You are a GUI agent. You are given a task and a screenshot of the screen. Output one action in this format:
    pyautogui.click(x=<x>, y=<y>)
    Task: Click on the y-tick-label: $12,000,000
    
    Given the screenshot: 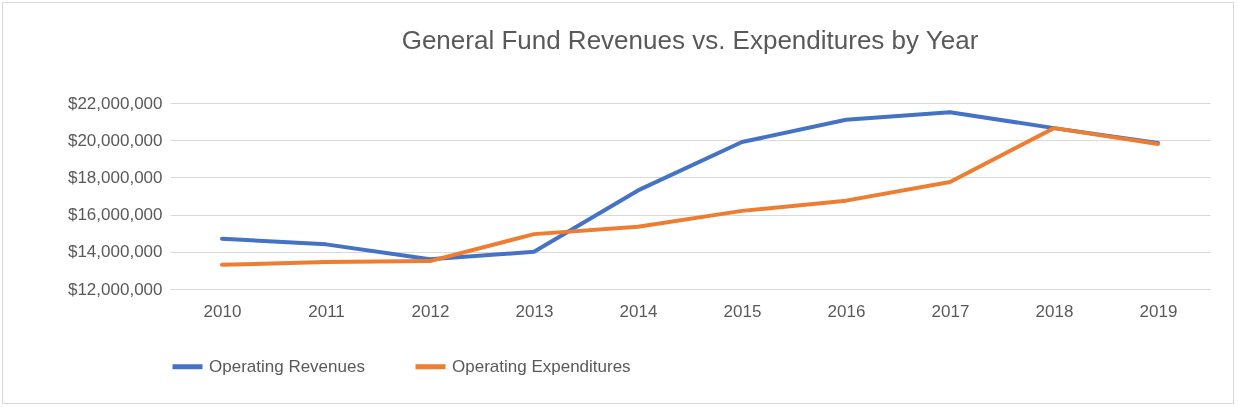 What is the action you would take?
    pyautogui.click(x=115, y=289)
    